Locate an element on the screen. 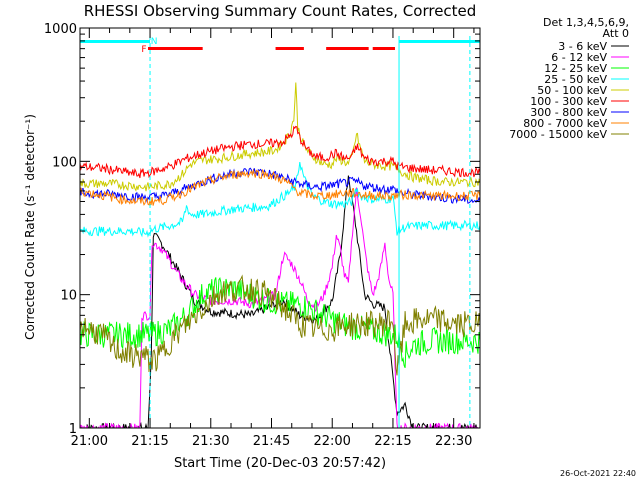  x-tick-label: 22:15 is located at coordinates (392, 441).